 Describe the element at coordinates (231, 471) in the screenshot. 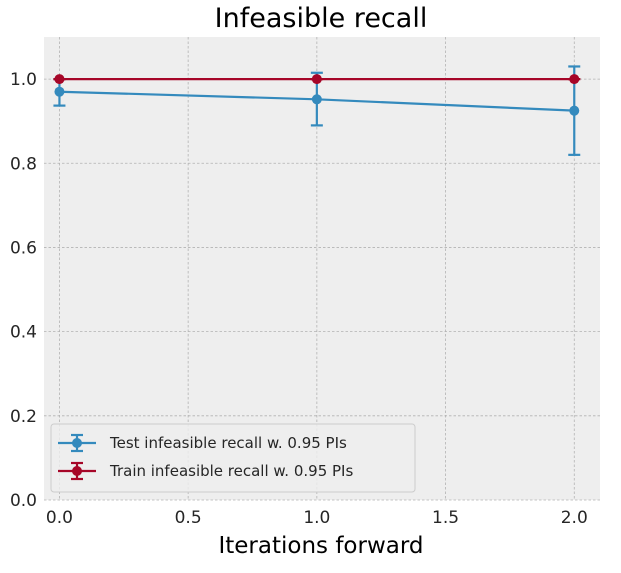

I see `legend-label: Train infeasible recall w. 0.95 PIs` at that location.